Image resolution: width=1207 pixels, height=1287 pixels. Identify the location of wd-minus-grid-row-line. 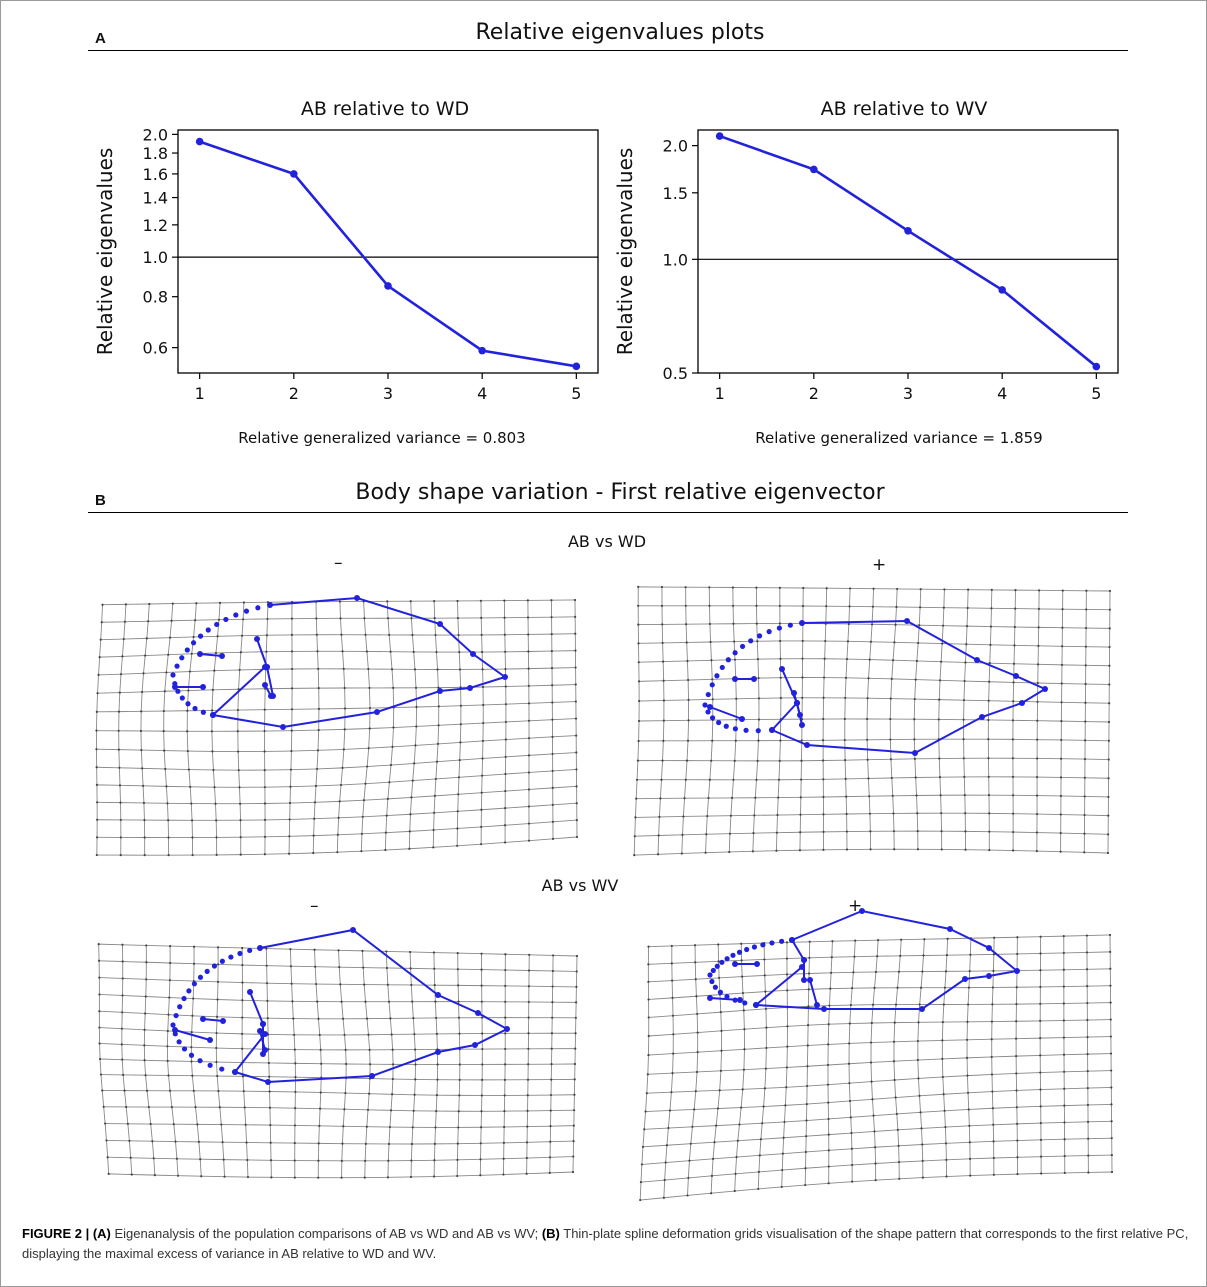
(336, 707).